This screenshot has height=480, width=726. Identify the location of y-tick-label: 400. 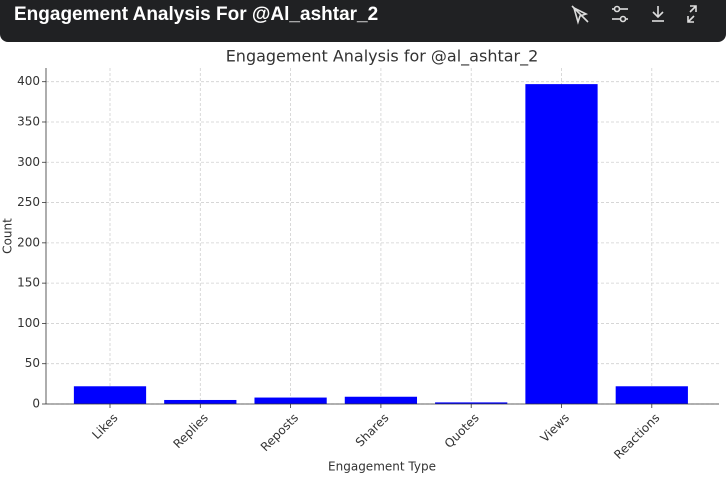
(28, 81).